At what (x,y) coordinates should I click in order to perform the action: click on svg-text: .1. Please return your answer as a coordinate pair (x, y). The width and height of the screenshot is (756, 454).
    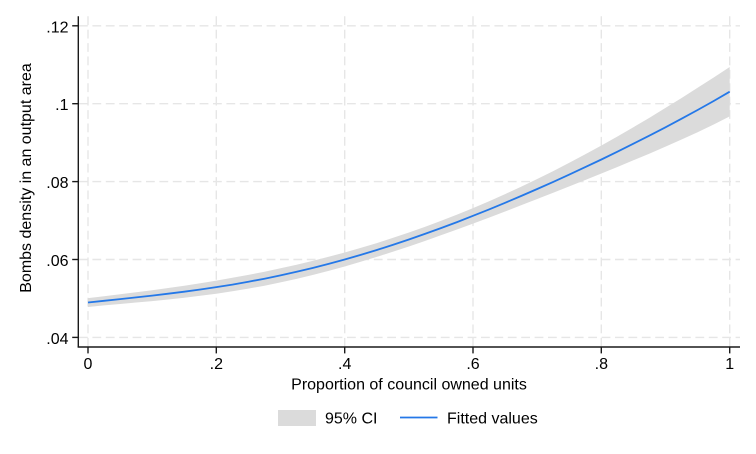
    Looking at the image, I should click on (61, 105).